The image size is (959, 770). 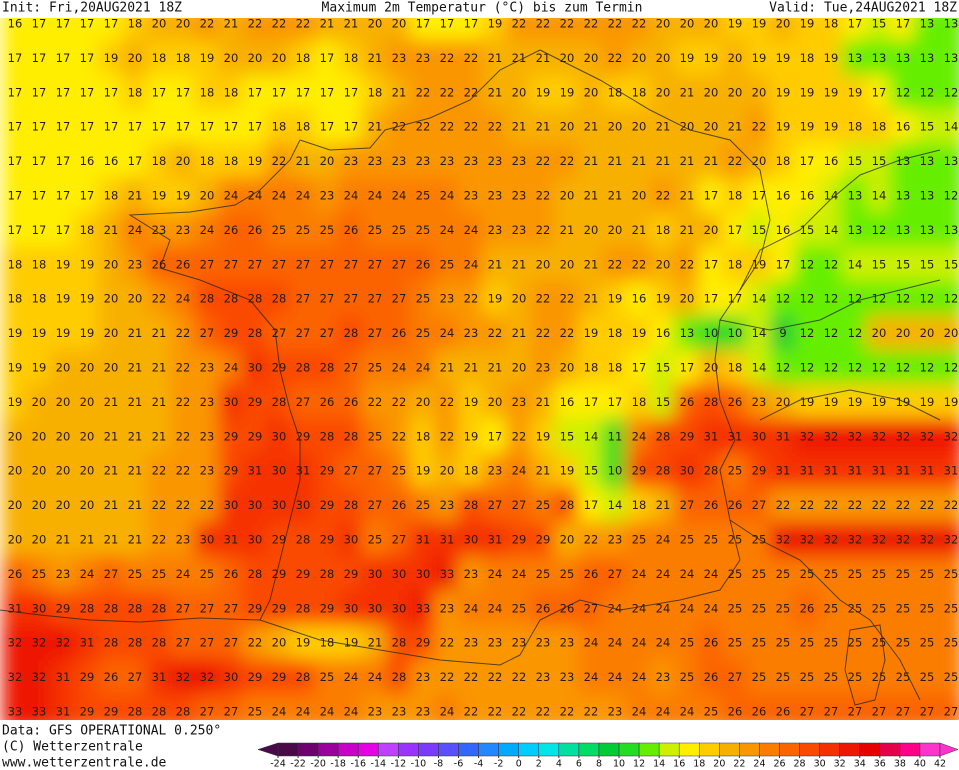 I want to click on temperature-label: 19, so click(x=687, y=58).